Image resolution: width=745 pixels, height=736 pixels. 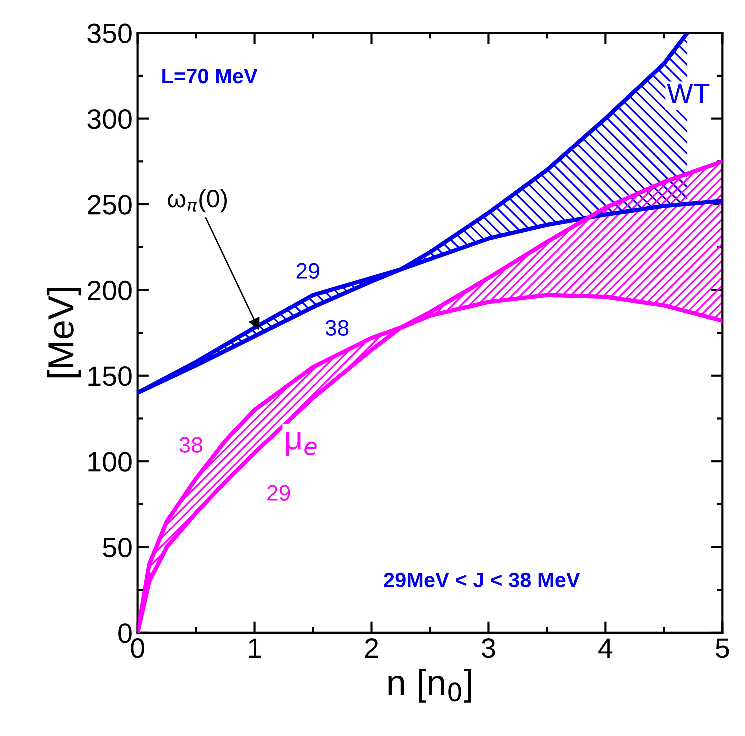 I want to click on annotation: WT, so click(x=688, y=94).